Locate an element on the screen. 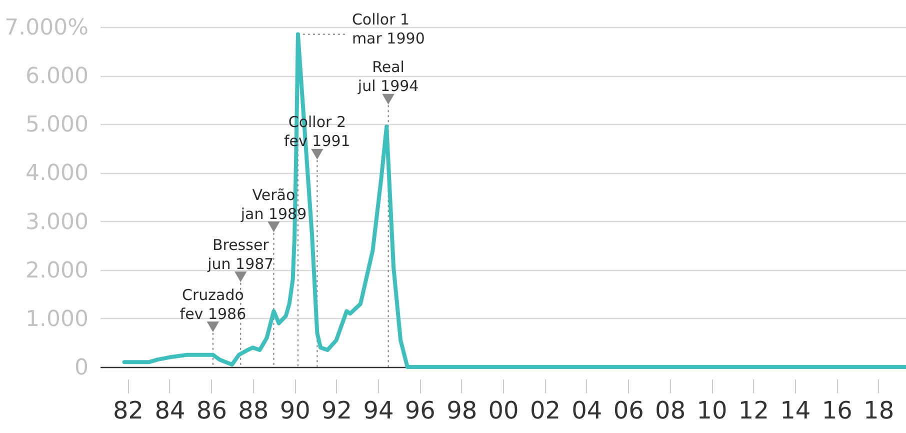 This screenshot has width=906, height=433. x-tick-label: 02 is located at coordinates (545, 410).